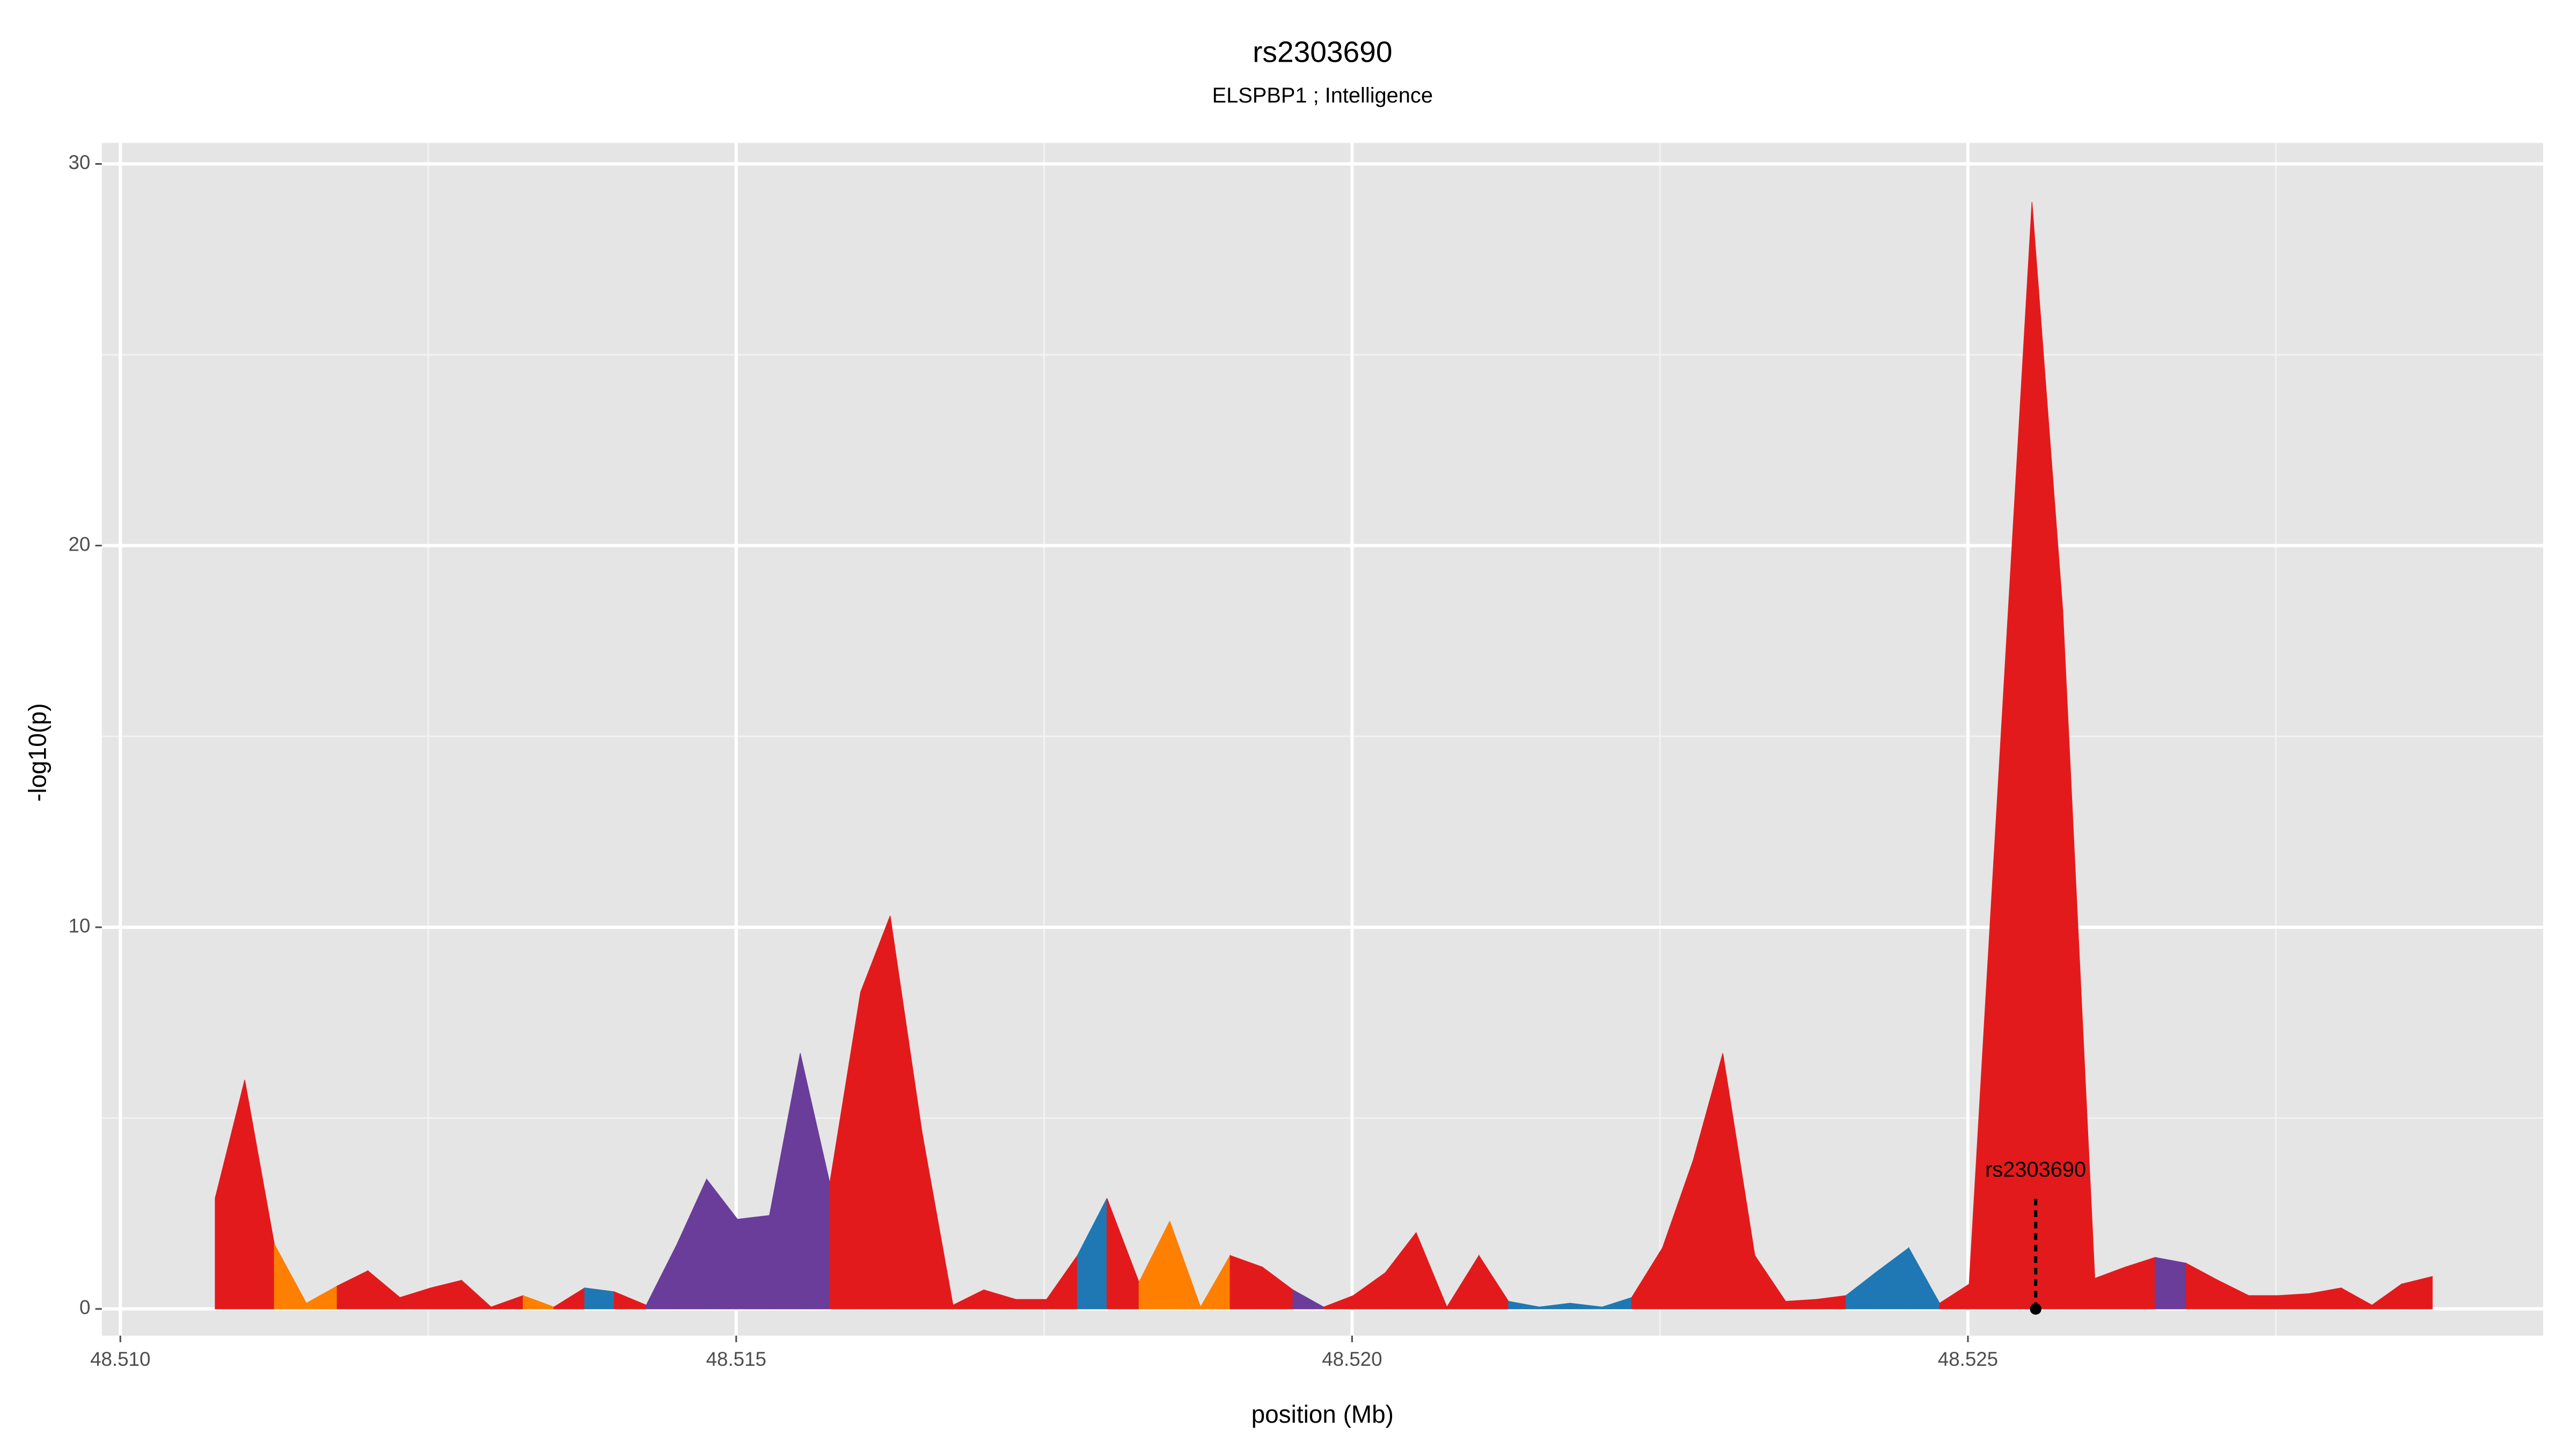 This screenshot has height=1449, width=2576. Describe the element at coordinates (38, 752) in the screenshot. I see `y-axis-label: -log10(p)` at that location.